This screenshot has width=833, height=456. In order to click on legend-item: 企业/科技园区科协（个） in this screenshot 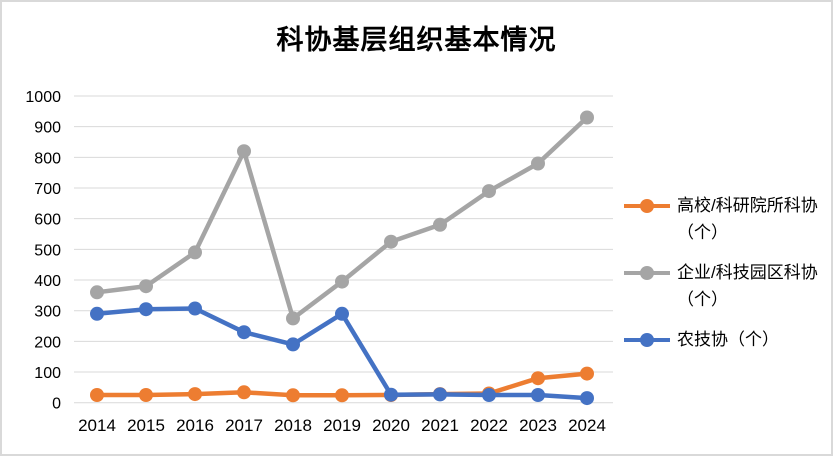, I will do `click(726, 286)`.